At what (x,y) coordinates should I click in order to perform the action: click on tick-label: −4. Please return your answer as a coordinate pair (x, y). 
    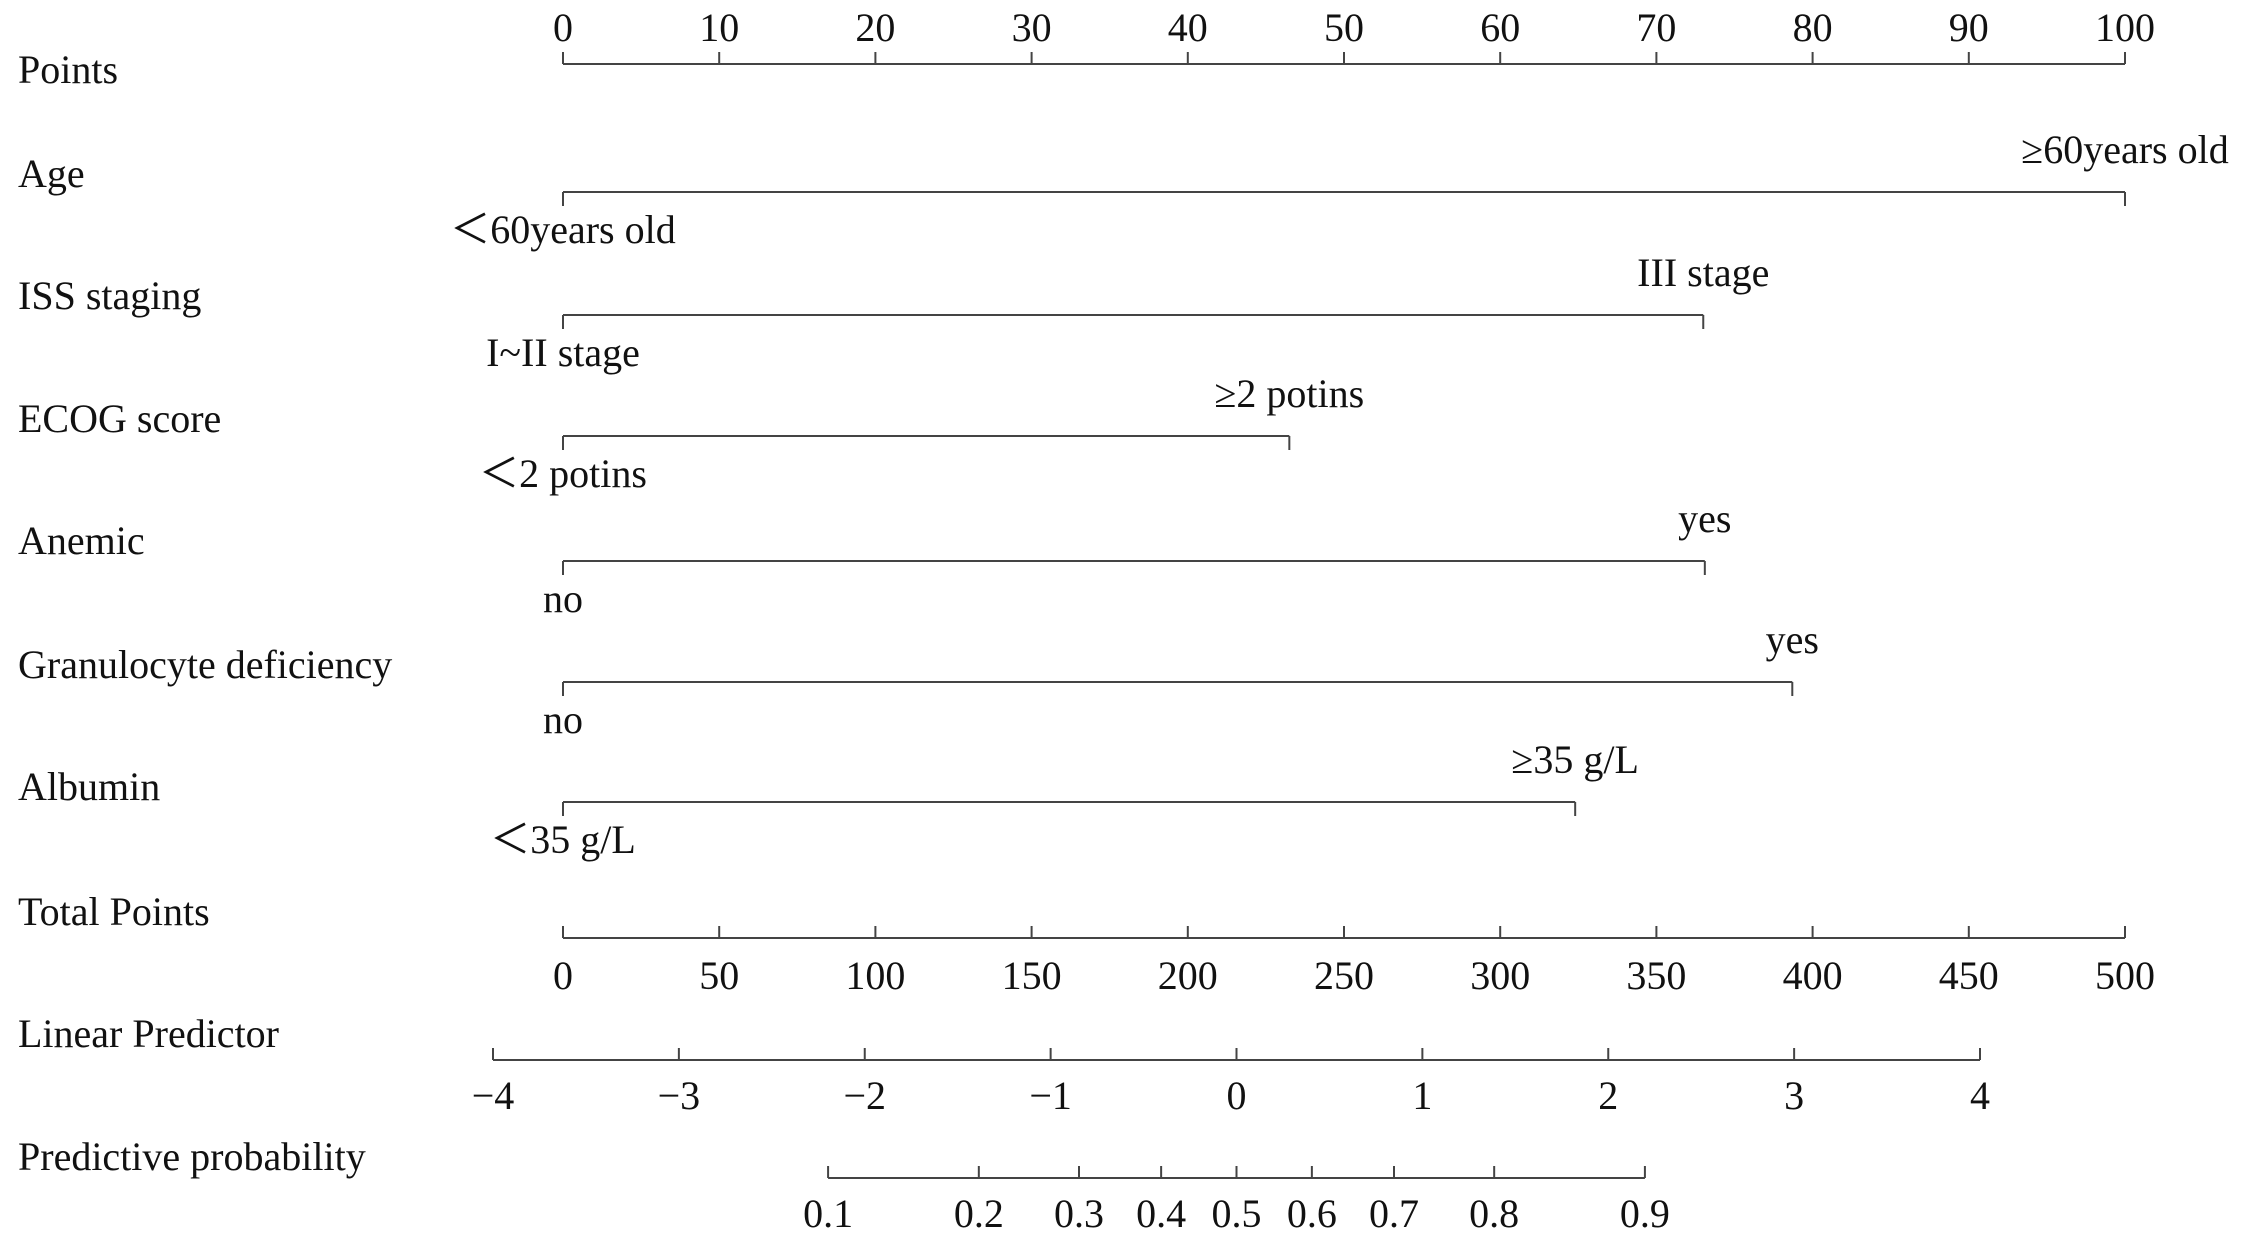
    Looking at the image, I should click on (493, 1095).